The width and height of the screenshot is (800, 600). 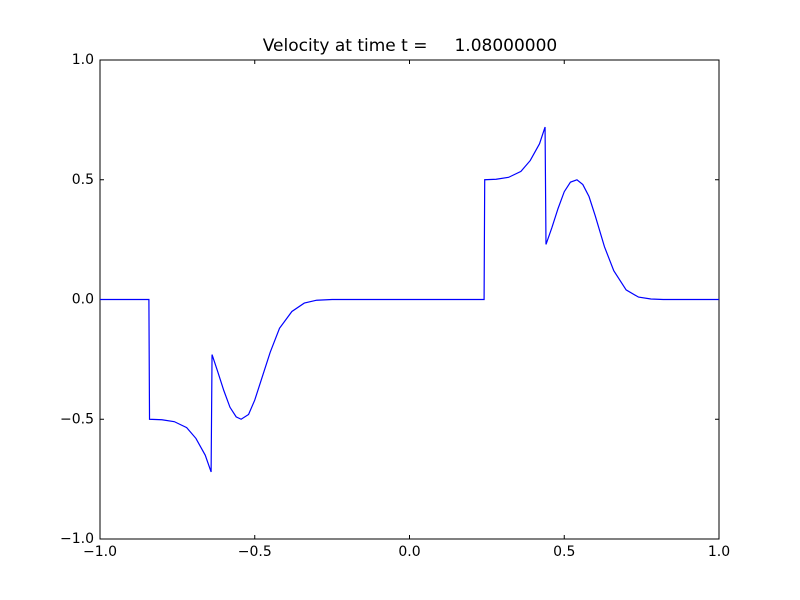 What do you see at coordinates (100, 552) in the screenshot?
I see `x-tick-label: −1.0` at bounding box center [100, 552].